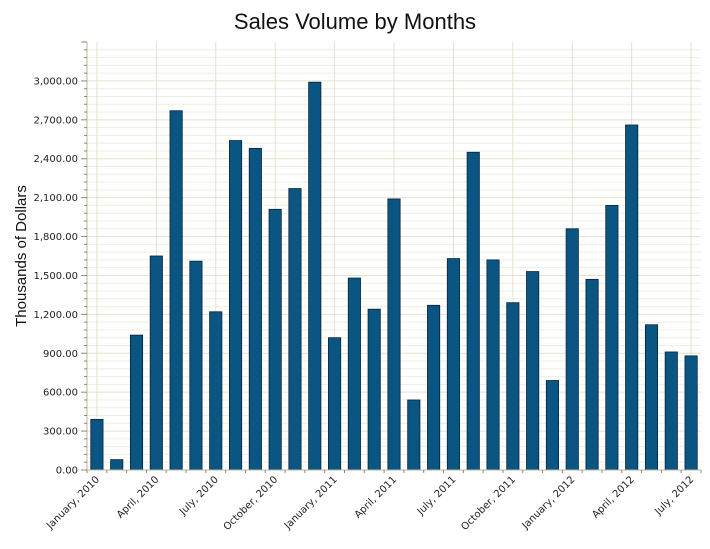 Image resolution: width=710 pixels, height=549 pixels. I want to click on x-tick-label: July, 2011, so click(437, 496).